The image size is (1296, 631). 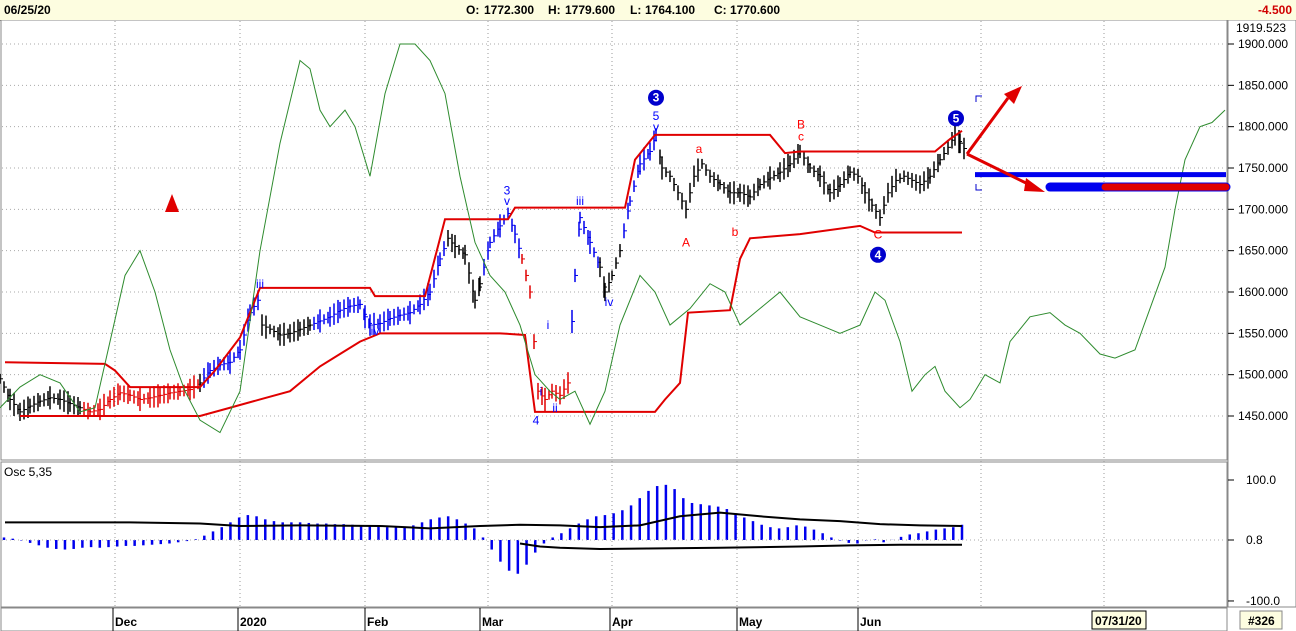 I want to click on high-value: 1779.600, so click(x=590, y=10).